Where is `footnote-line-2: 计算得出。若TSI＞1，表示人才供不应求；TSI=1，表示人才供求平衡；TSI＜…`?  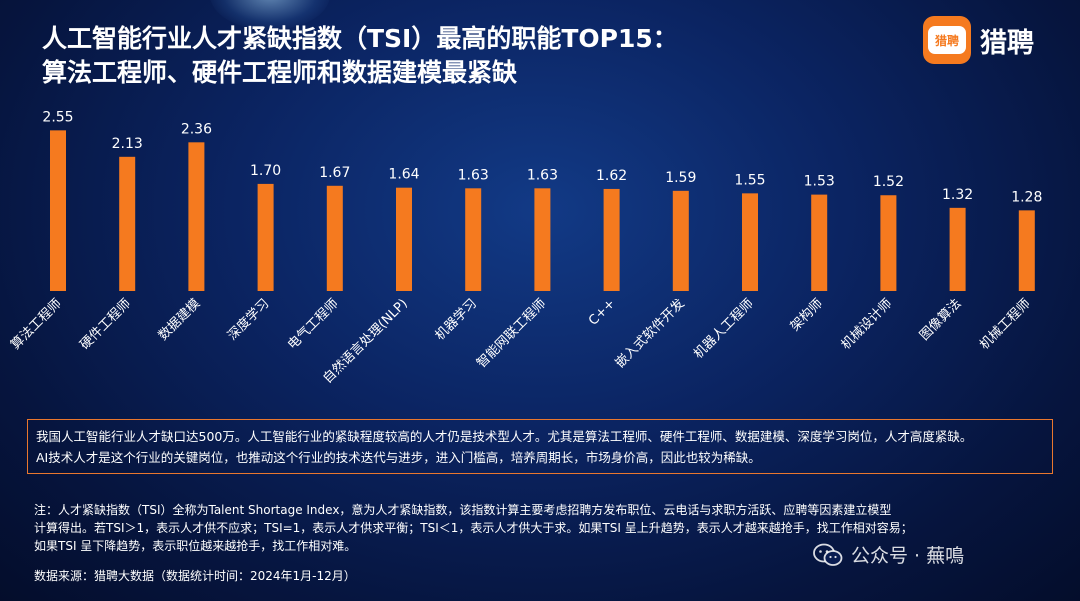
footnote-line-2: 计算得出。若TSI＞1，表示人才供不应求；TSI=1，表示人才供求平衡；TSI＜… is located at coordinates (473, 528).